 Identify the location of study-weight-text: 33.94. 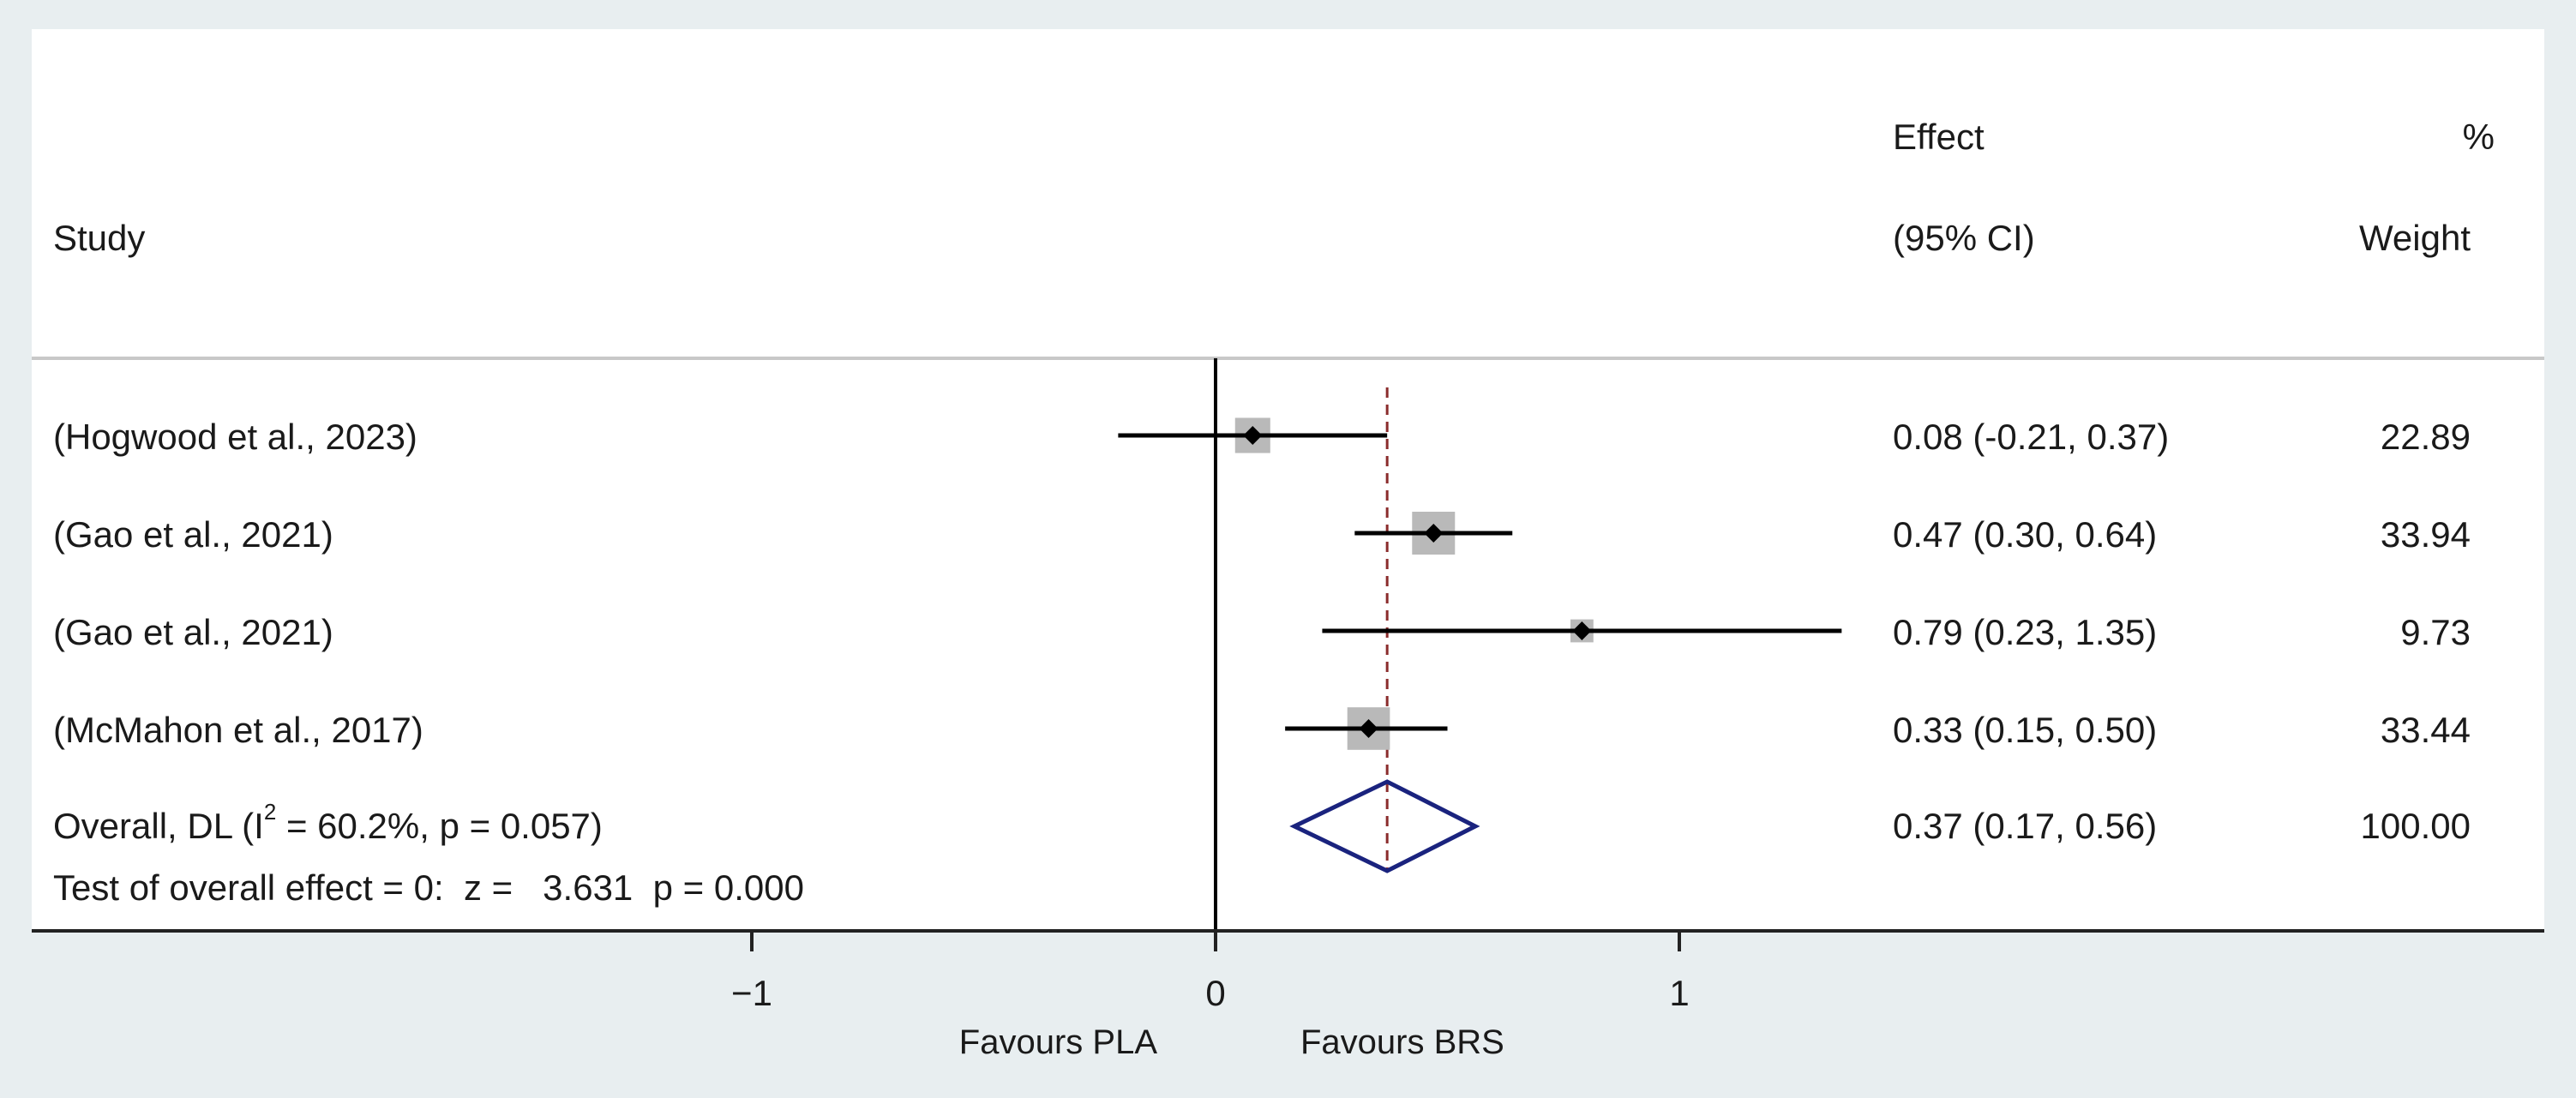
(2426, 534).